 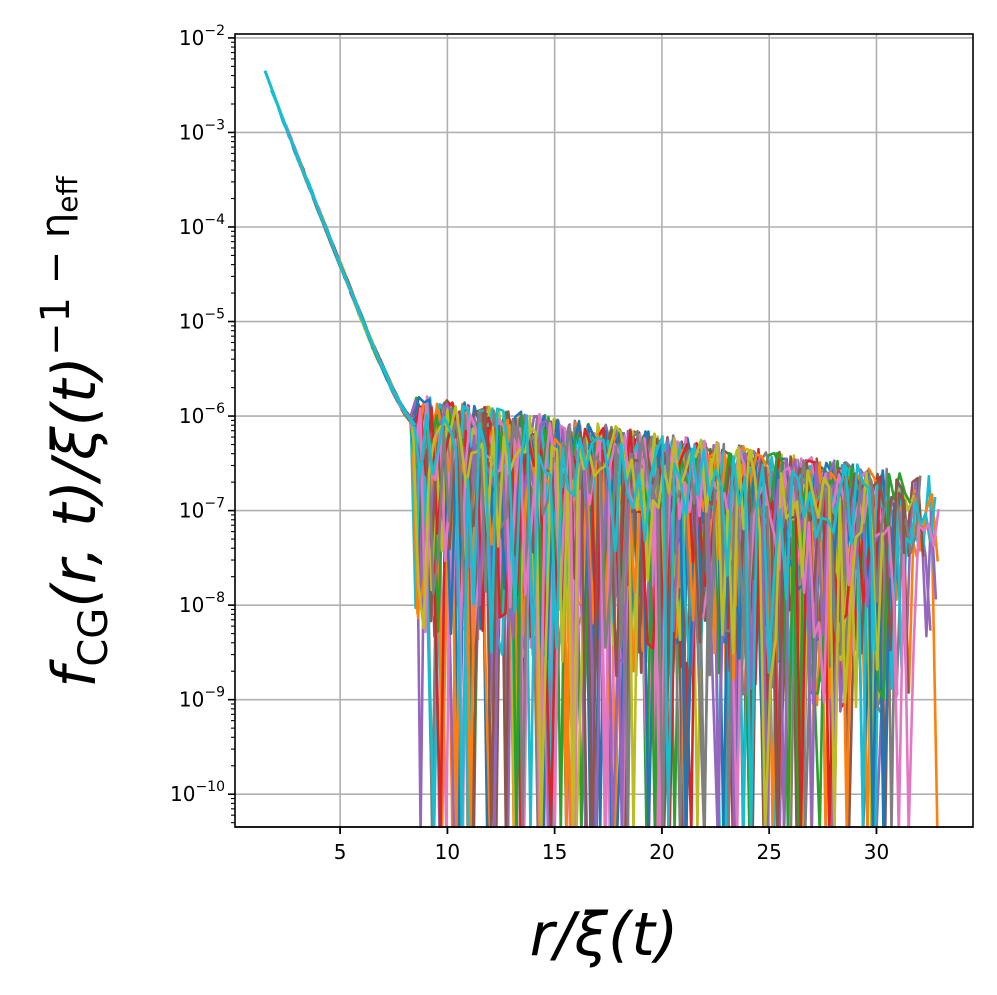 What do you see at coordinates (876, 852) in the screenshot?
I see `x-tick-label: 30` at bounding box center [876, 852].